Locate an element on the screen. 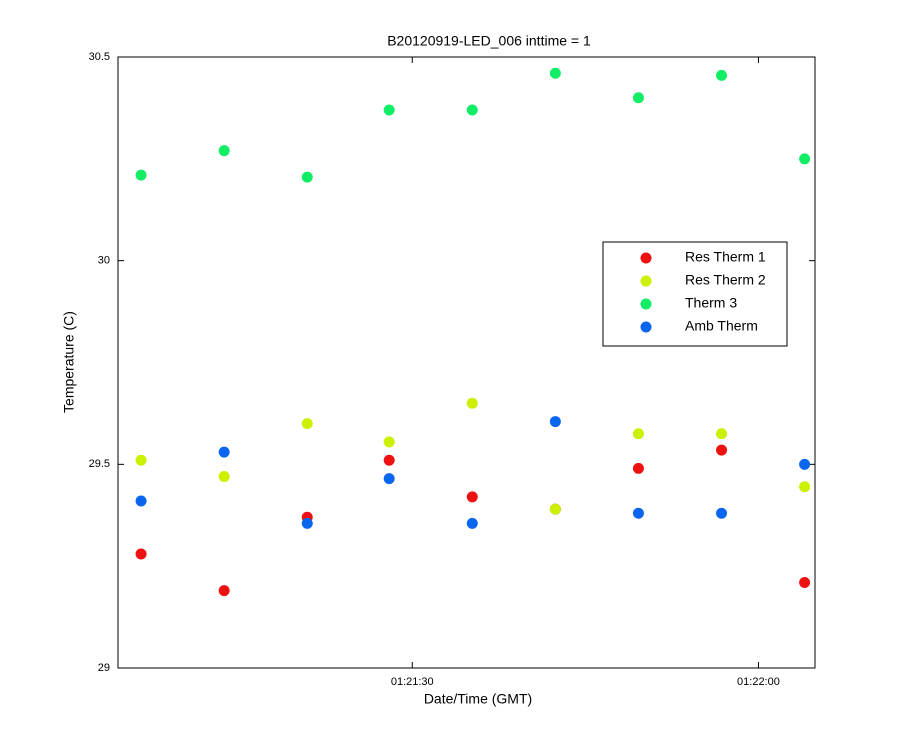 This screenshot has height=750, width=900. y-tick-label: 30 is located at coordinates (104, 261).